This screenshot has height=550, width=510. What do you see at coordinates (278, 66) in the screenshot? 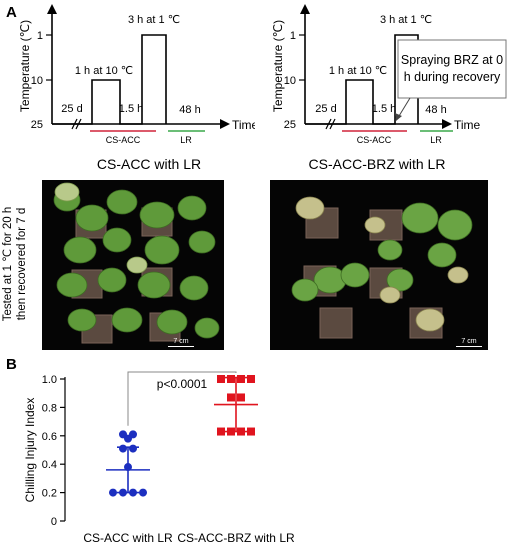
I see `schematic-right-y-label: Temperature (℃)` at bounding box center [278, 66].